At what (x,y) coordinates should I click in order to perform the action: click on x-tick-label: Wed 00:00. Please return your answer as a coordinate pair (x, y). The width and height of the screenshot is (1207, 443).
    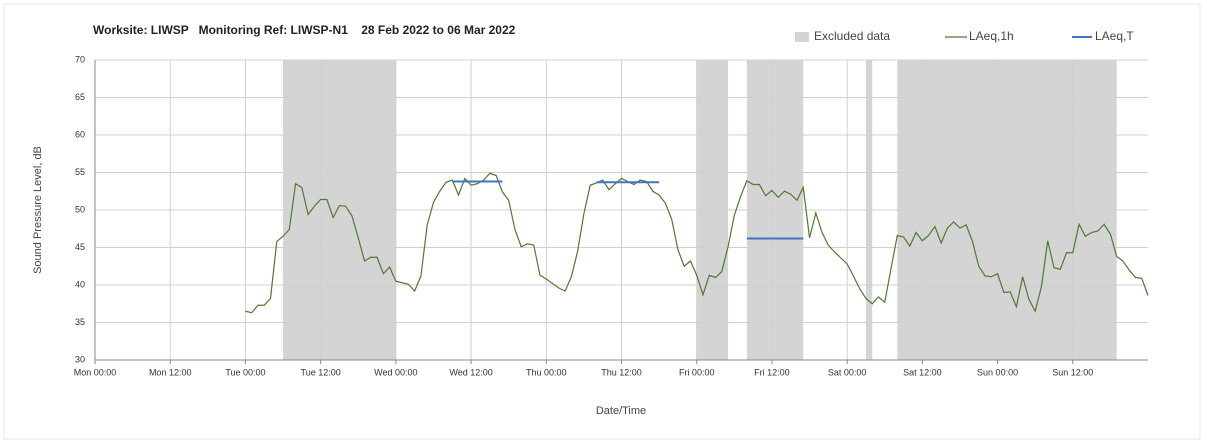
    Looking at the image, I should click on (395, 372).